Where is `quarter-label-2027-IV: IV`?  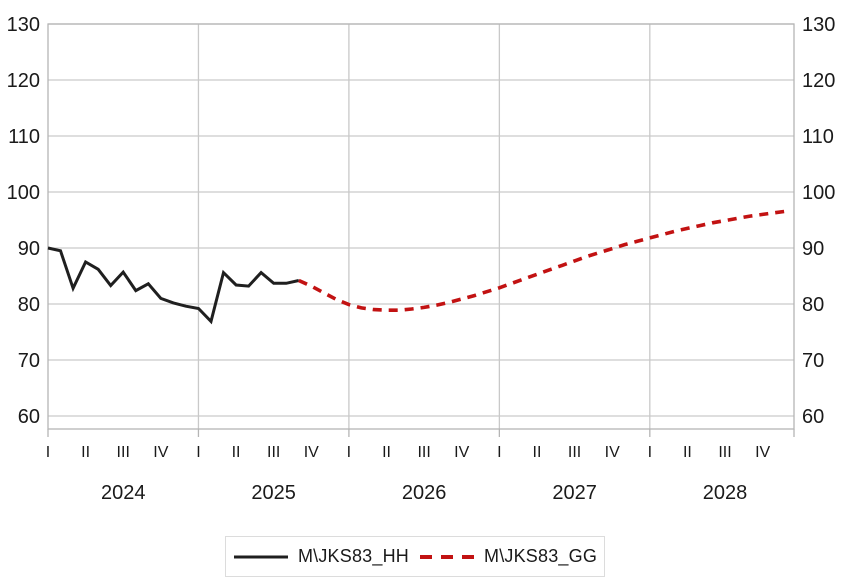 quarter-label-2027-IV: IV is located at coordinates (612, 452).